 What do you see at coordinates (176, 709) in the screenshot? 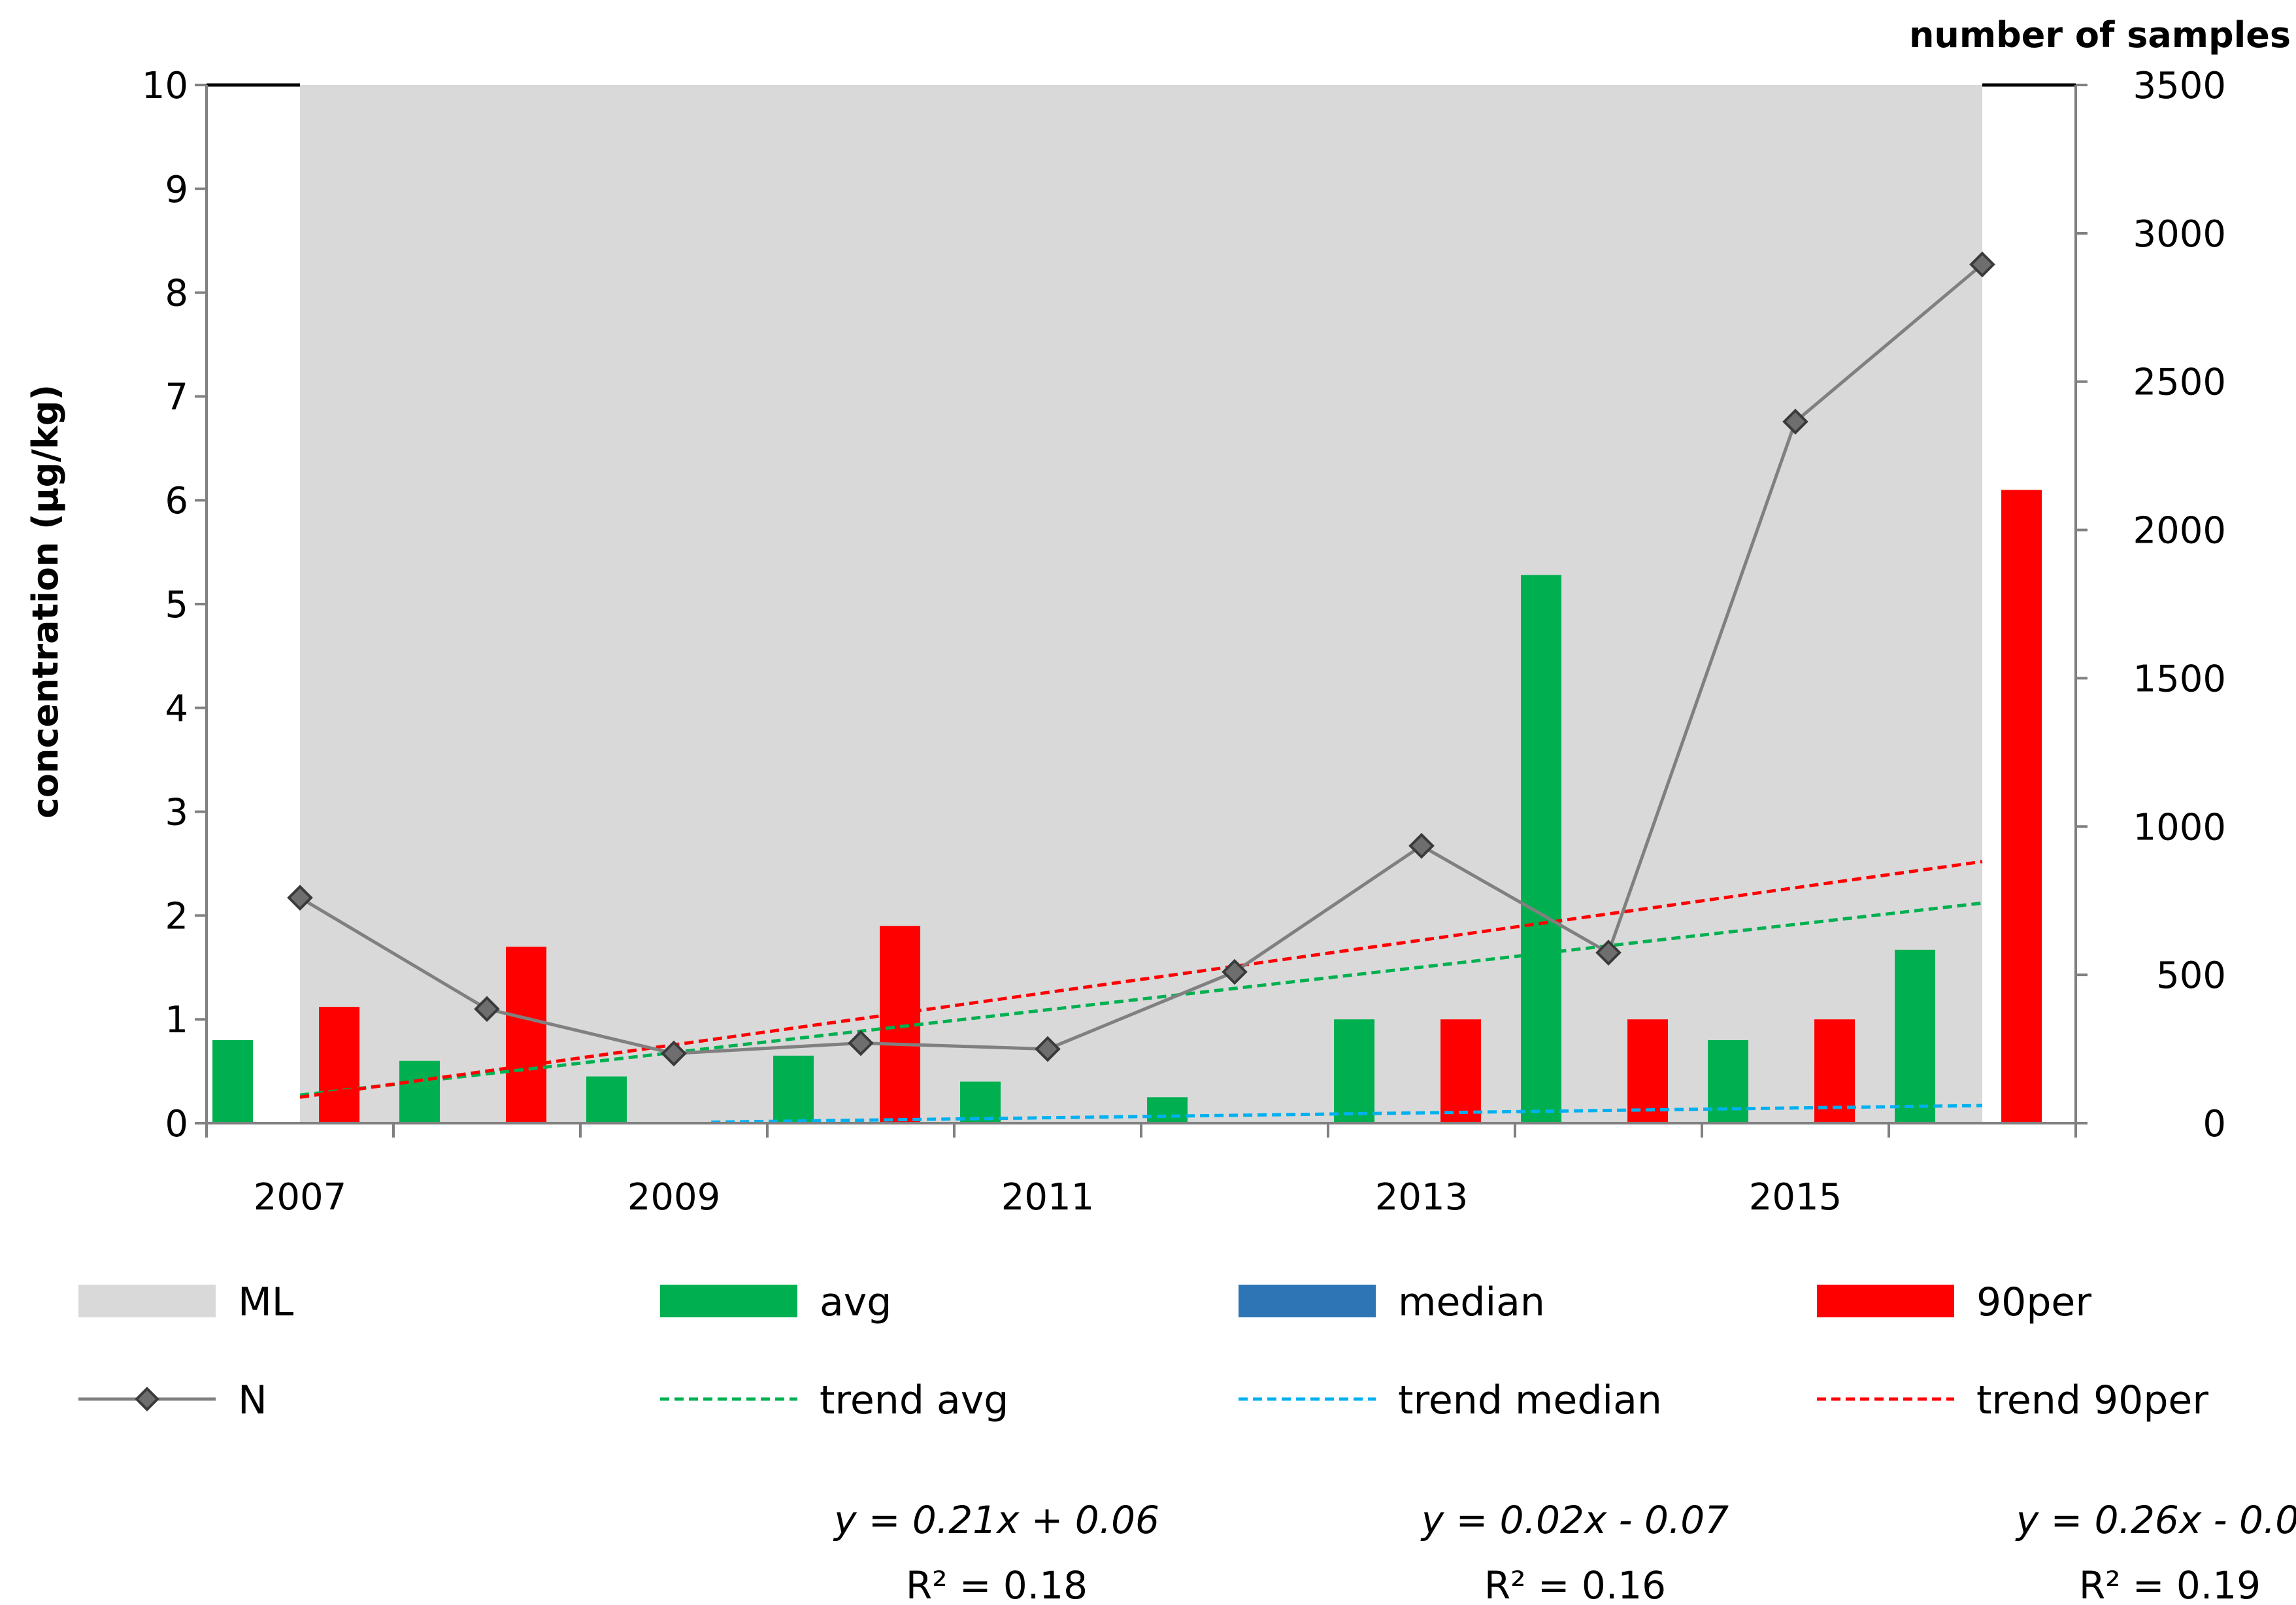
I see `y-tick-label: 4` at bounding box center [176, 709].